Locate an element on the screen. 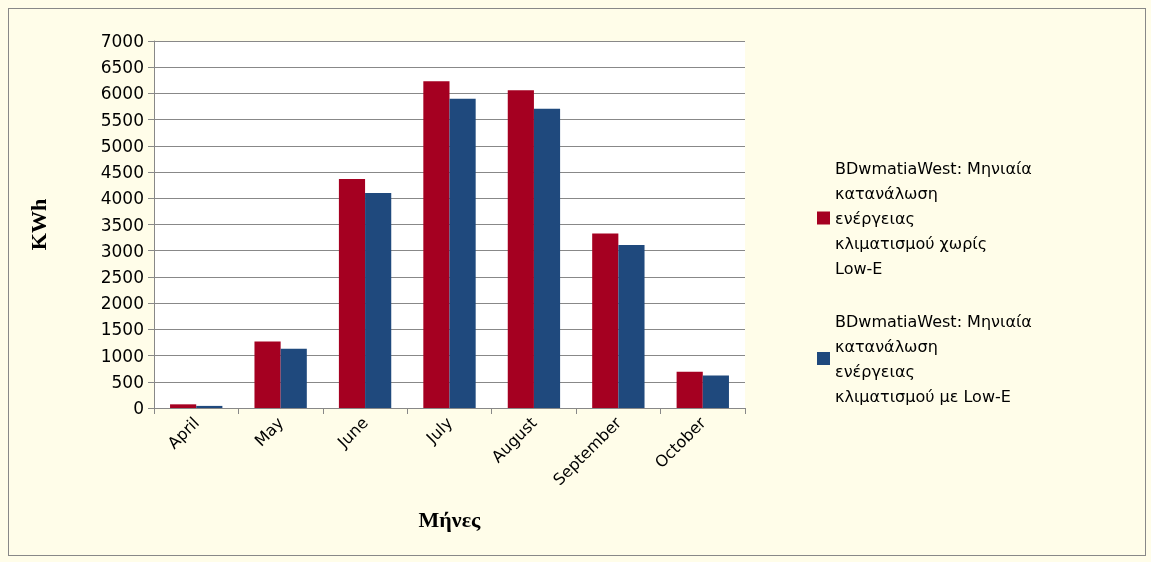 This screenshot has width=1151, height=562. y-tick-label: 5500 is located at coordinates (122, 119).